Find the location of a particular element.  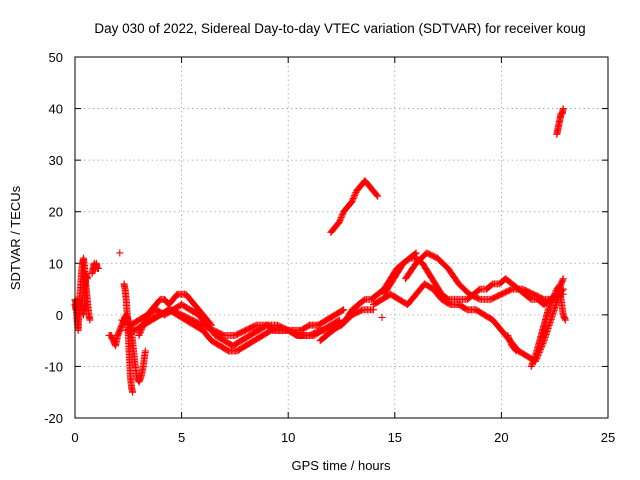

x-axis-label: GPS time / hours is located at coordinates (341, 465).